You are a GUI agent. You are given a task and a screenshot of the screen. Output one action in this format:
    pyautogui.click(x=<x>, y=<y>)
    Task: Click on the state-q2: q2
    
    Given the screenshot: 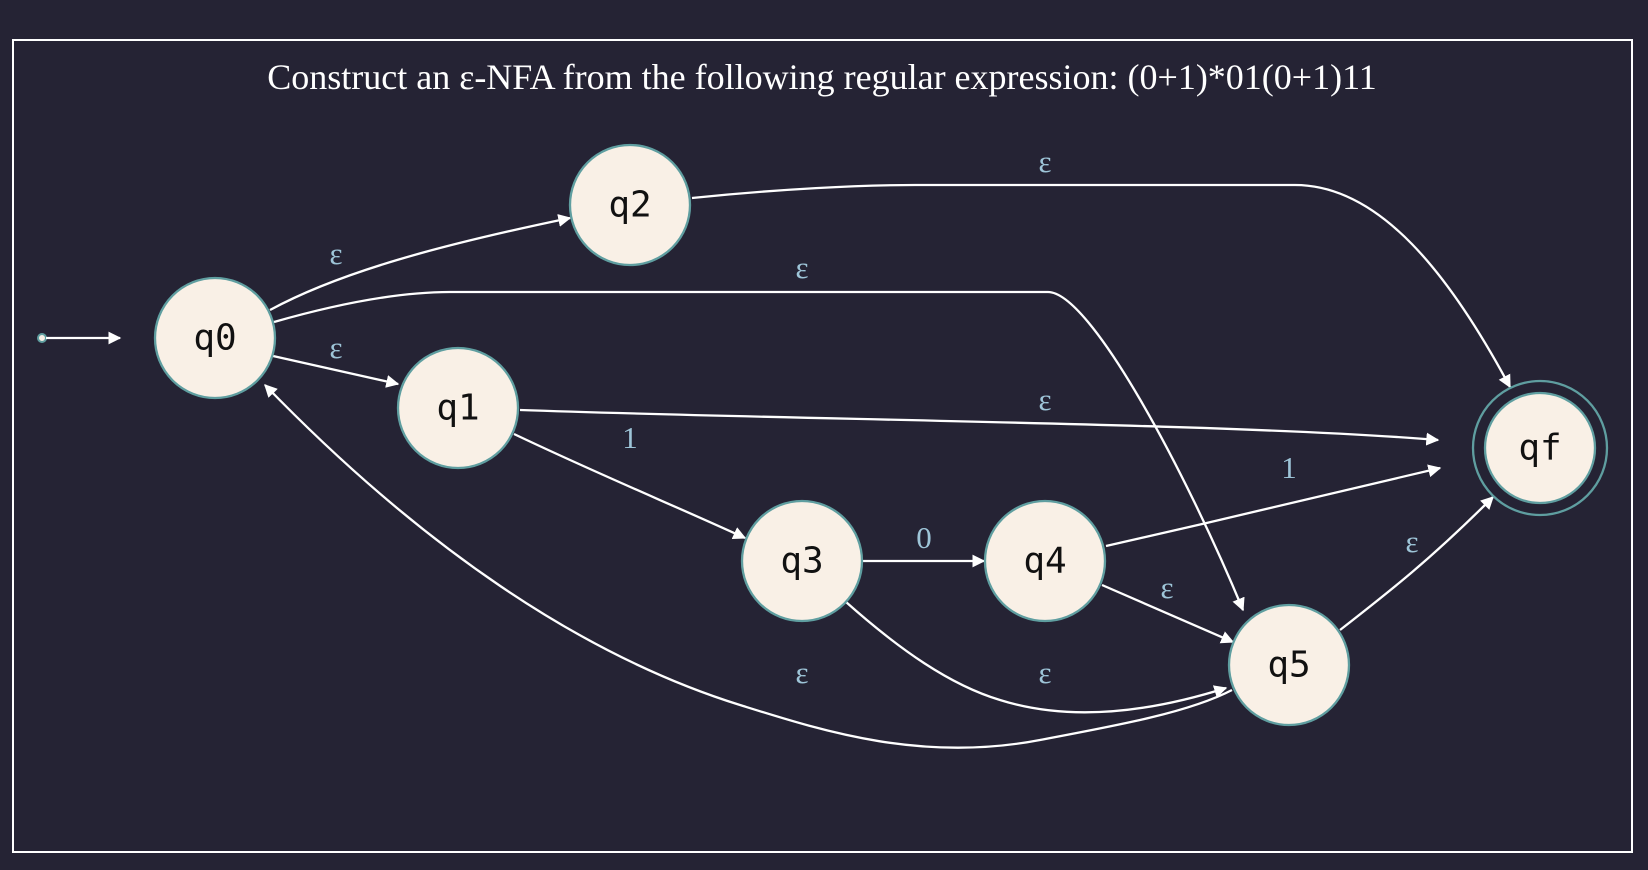 What is the action you would take?
    pyautogui.click(x=630, y=205)
    